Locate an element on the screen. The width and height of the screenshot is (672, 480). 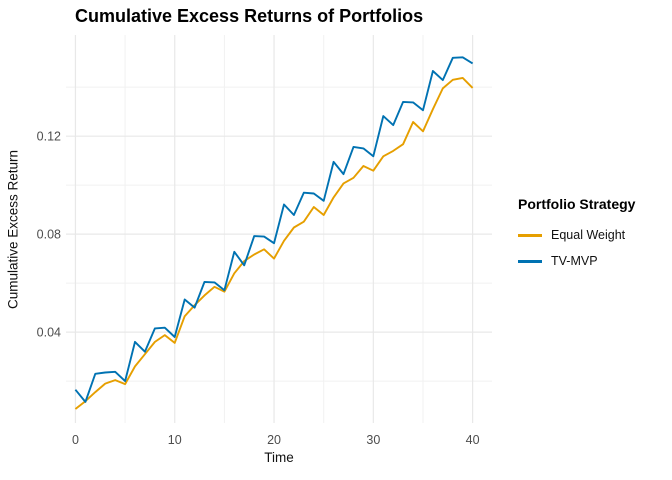
y-tick-label: 0.04 is located at coordinates (49, 333).